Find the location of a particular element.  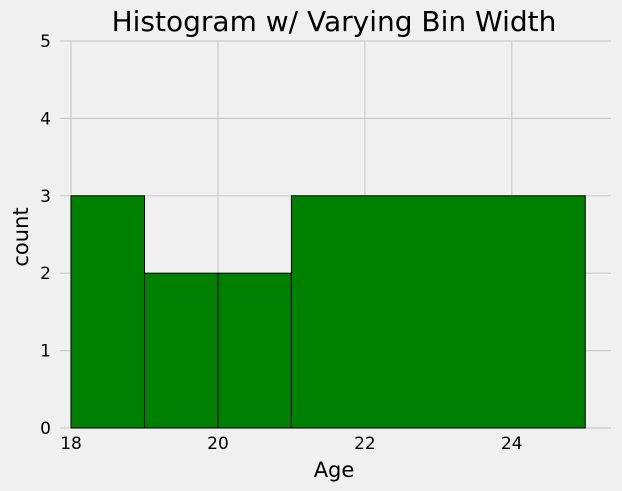

y-tick-labels: 0 1 2 3 4 5 is located at coordinates (45, 235).